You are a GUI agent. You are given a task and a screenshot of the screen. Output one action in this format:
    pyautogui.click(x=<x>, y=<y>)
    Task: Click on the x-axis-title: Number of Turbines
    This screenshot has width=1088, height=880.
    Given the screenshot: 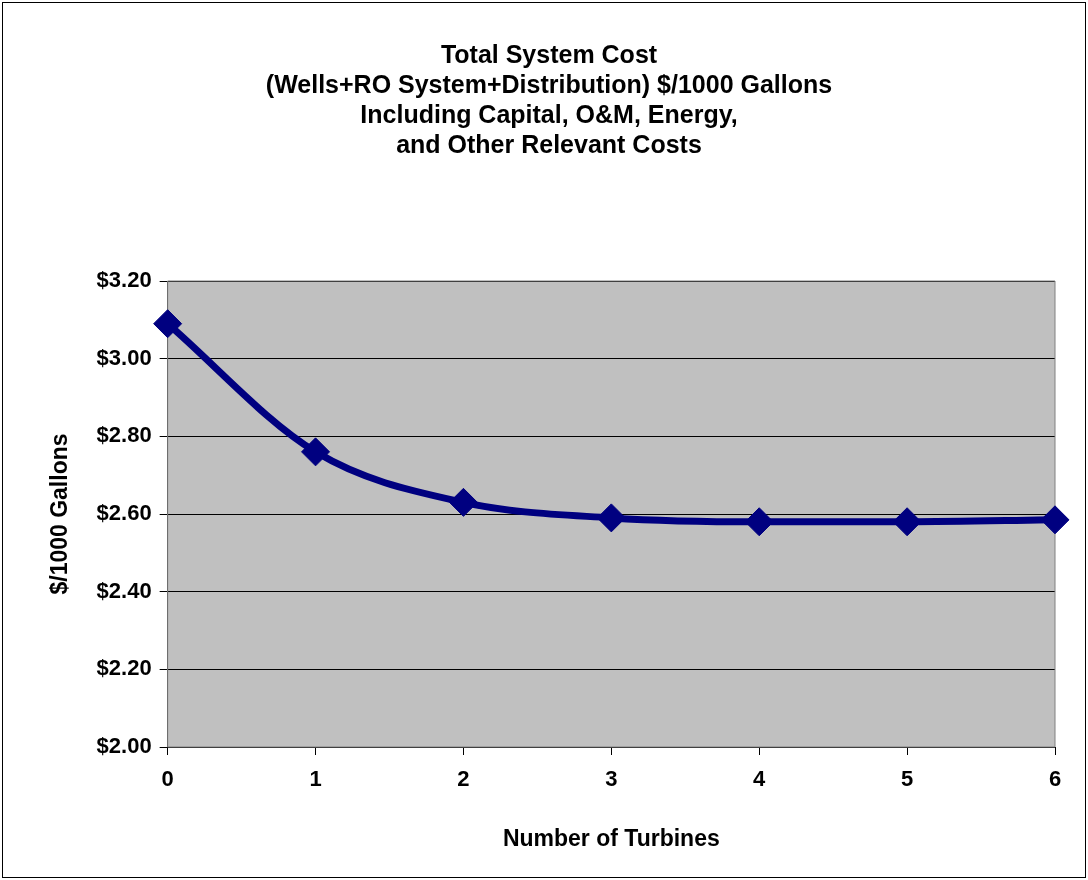 What is the action you would take?
    pyautogui.click(x=611, y=837)
    